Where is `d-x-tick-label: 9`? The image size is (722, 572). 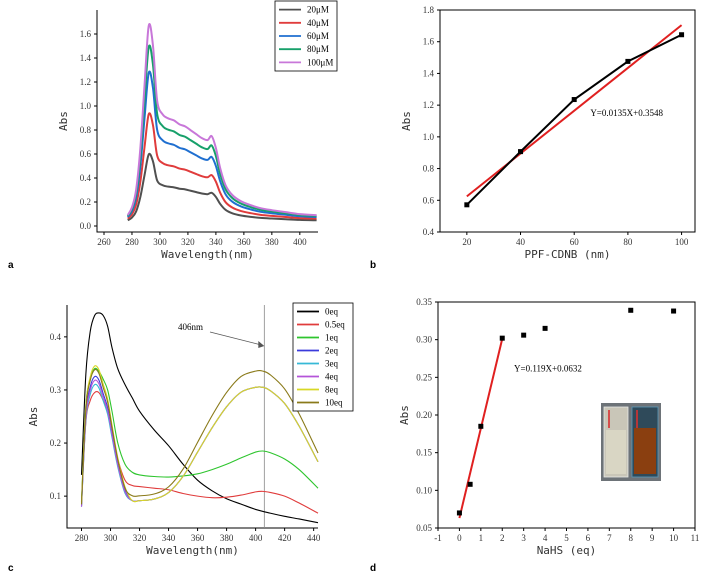 d-x-tick-label: 9 is located at coordinates (652, 538).